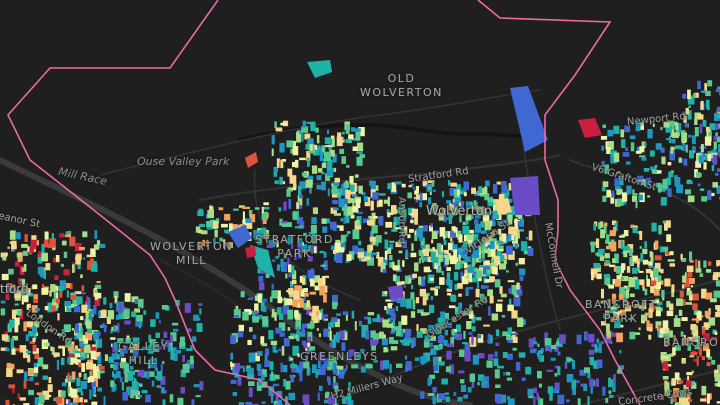 The image size is (720, 405). I want to click on label-bancroft-park: BANCROFT PARK, so click(621, 311).